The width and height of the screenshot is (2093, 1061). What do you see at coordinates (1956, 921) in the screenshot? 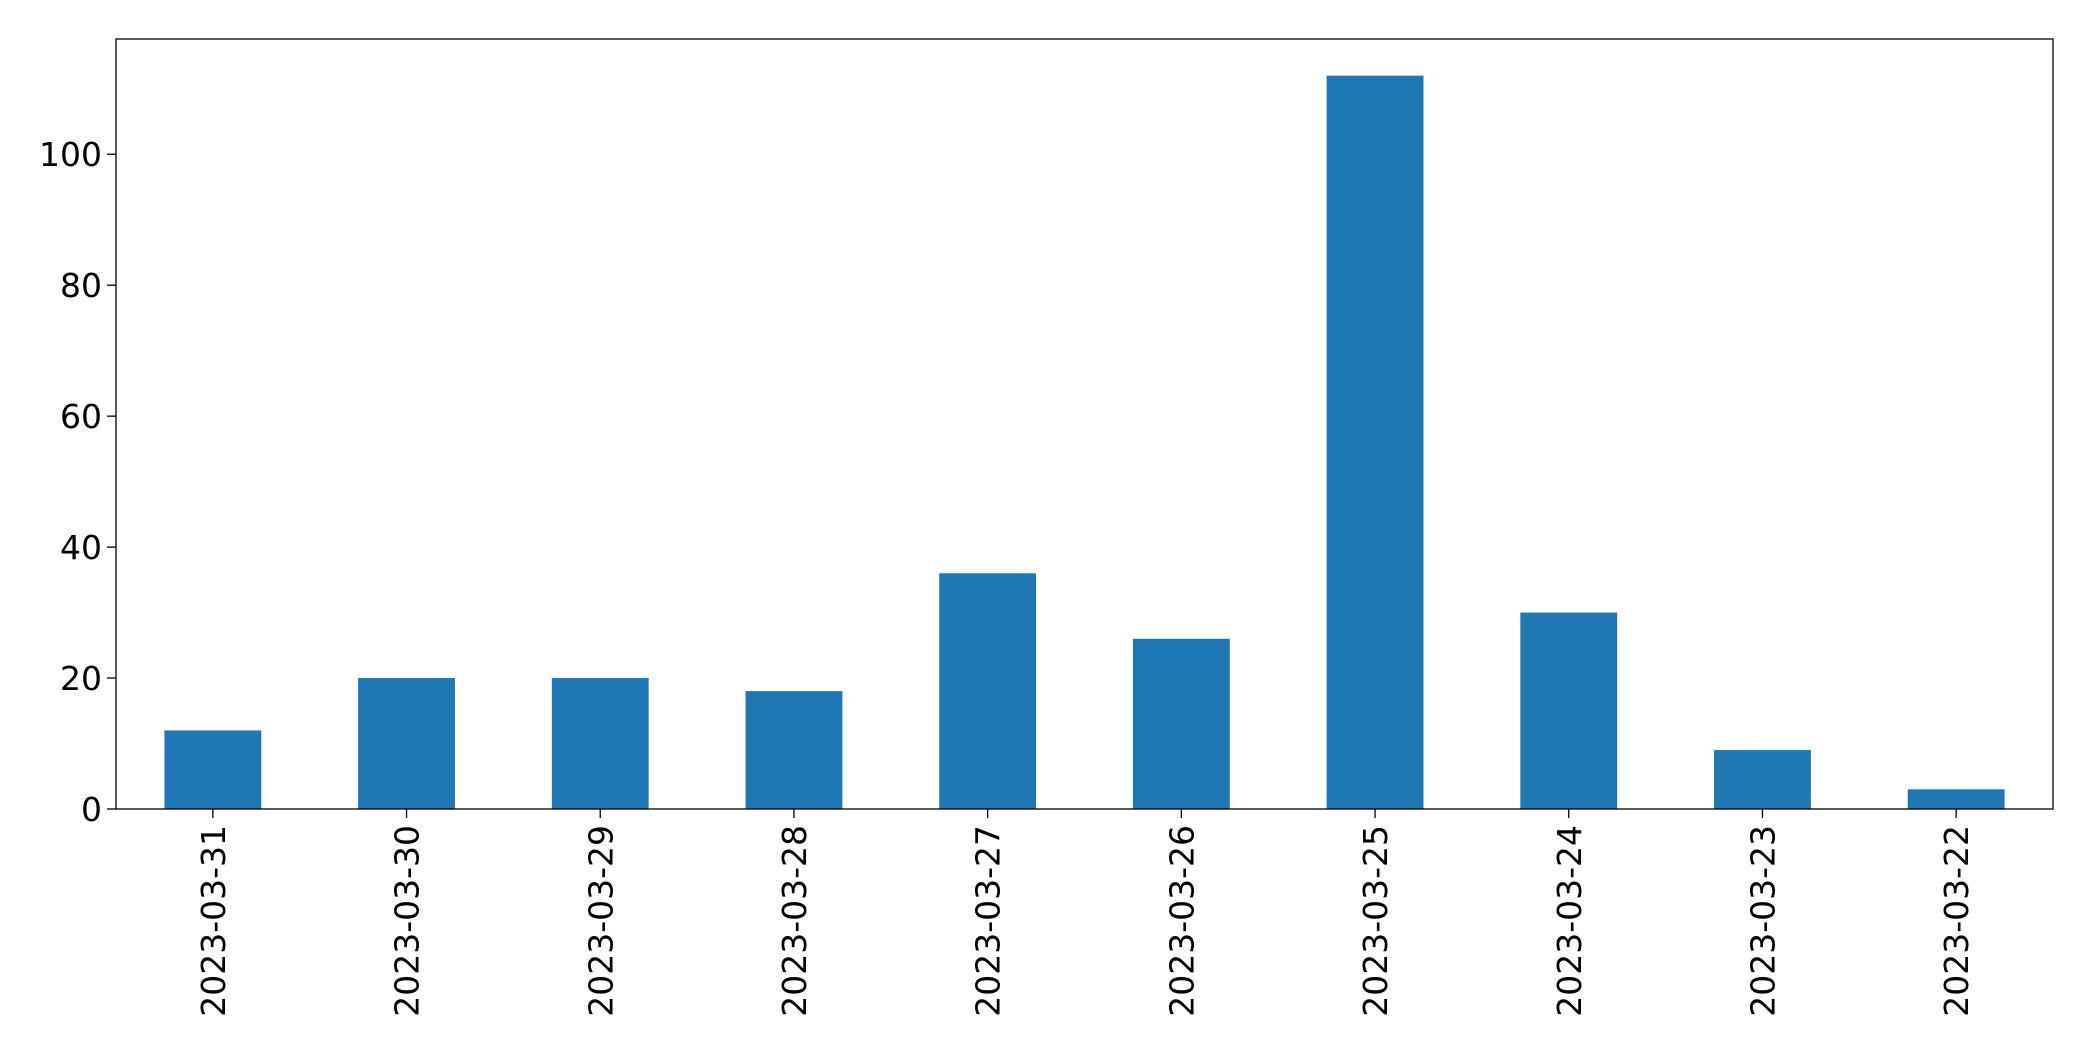
I see `x-tick-label: 2023-03-22` at bounding box center [1956, 921].